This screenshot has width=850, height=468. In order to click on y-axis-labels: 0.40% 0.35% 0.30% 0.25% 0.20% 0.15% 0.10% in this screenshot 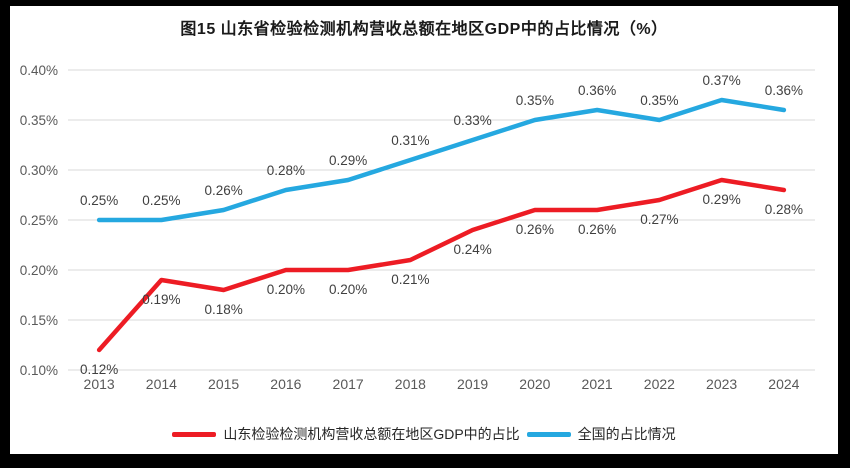, I will do `click(39, 220)`.